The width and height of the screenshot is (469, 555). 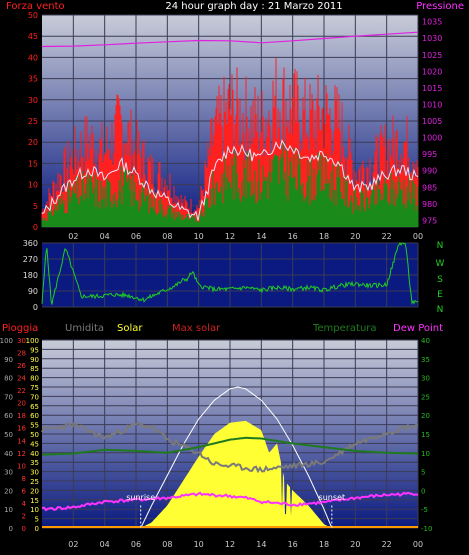 I want to click on wind-tick-label: 35, so click(x=33, y=79).